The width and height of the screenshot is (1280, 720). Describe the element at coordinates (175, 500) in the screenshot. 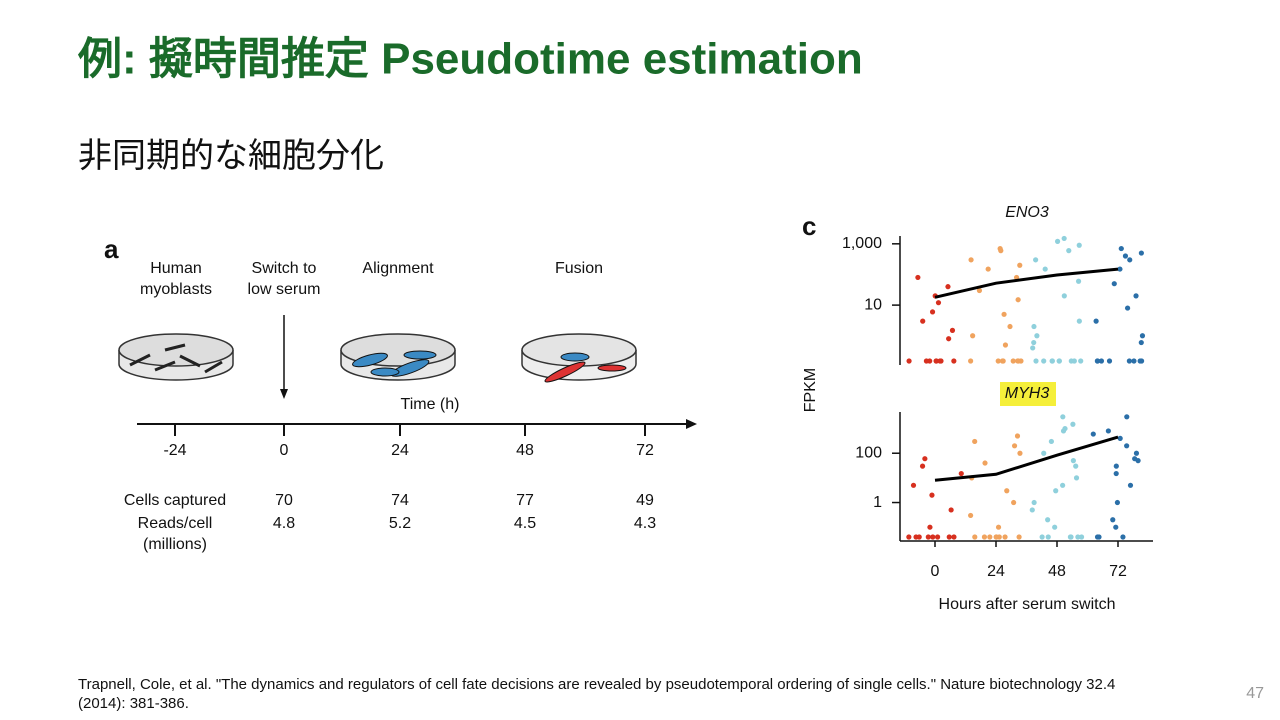

I see `row-label: Cells captured` at that location.